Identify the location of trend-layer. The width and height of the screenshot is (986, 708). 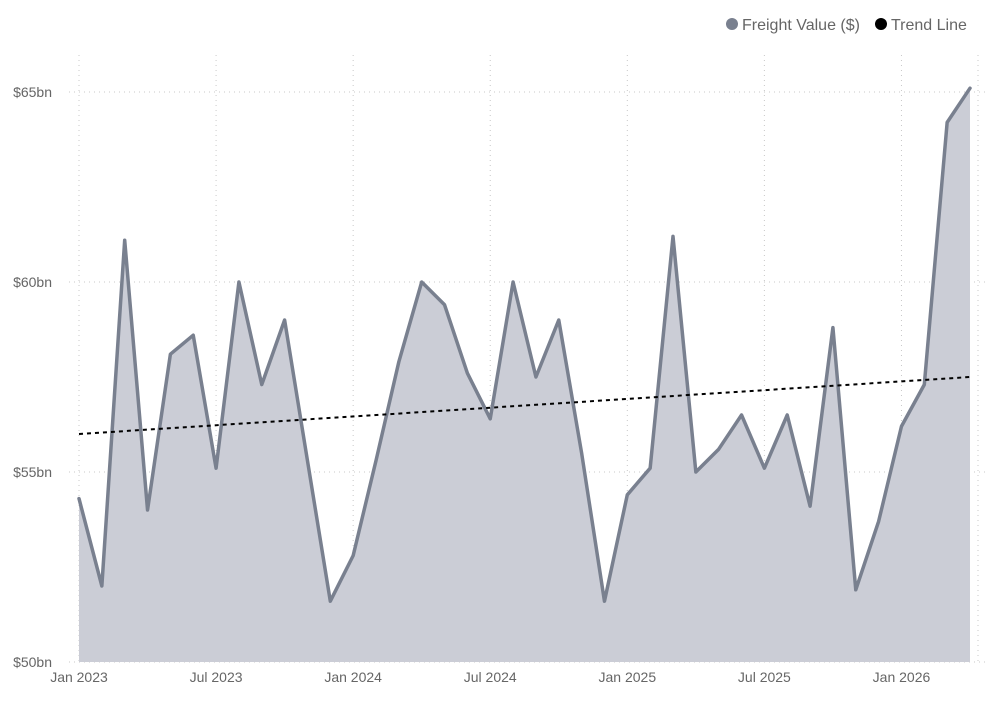
(524, 405).